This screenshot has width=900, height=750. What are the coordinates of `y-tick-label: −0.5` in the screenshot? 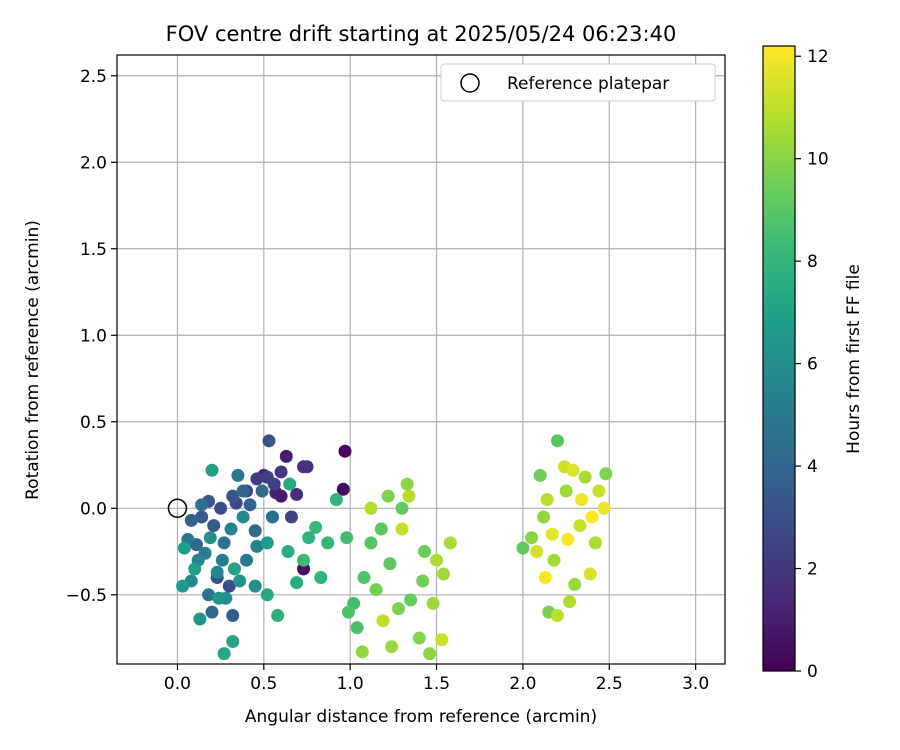 It's located at (86, 596).